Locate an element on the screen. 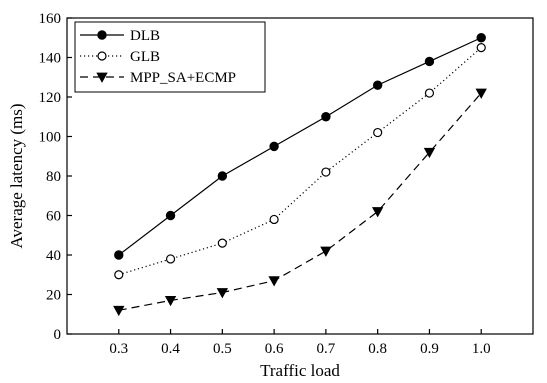 This screenshot has width=547, height=383. y-tick-label: 80 is located at coordinates (53, 177).